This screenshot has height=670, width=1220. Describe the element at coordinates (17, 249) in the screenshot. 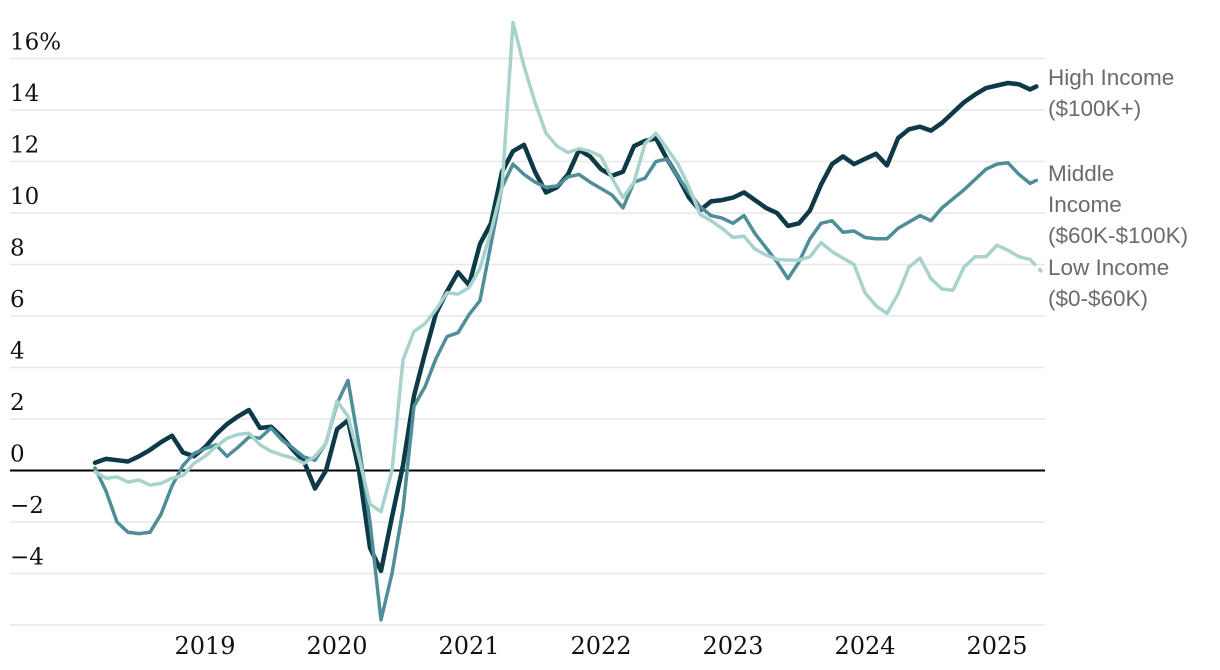

I see `y-tick-label: 8` at that location.